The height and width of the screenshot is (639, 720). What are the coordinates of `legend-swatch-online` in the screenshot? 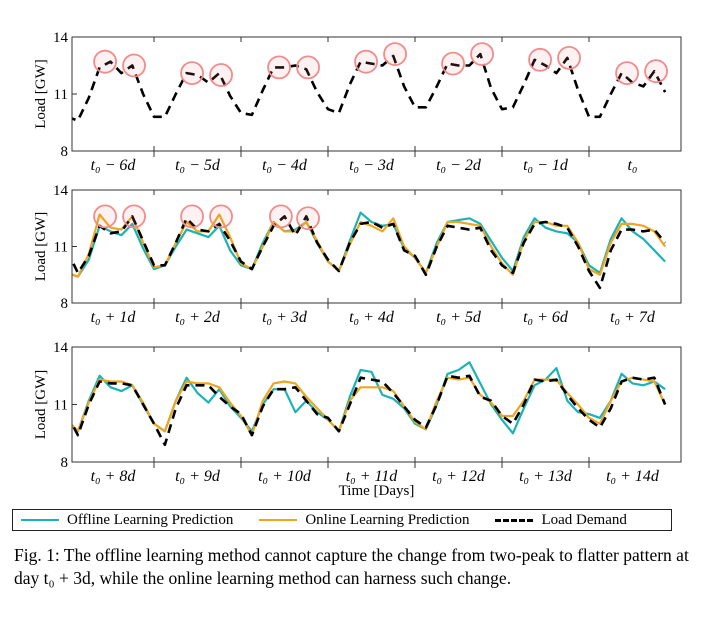 It's located at (278, 520).